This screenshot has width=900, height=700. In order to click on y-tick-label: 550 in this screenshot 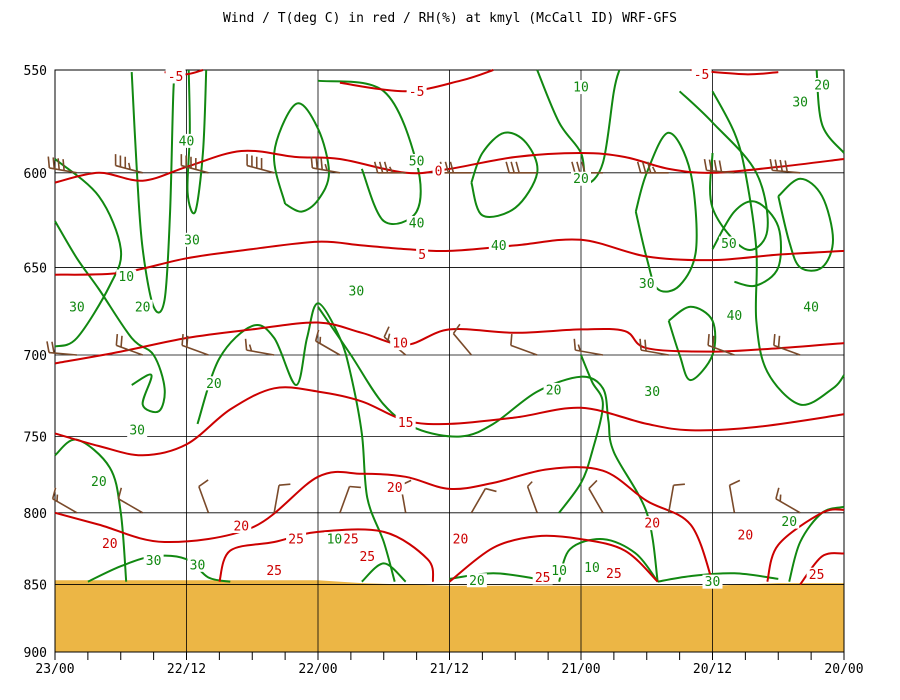, I will do `click(35, 71)`.